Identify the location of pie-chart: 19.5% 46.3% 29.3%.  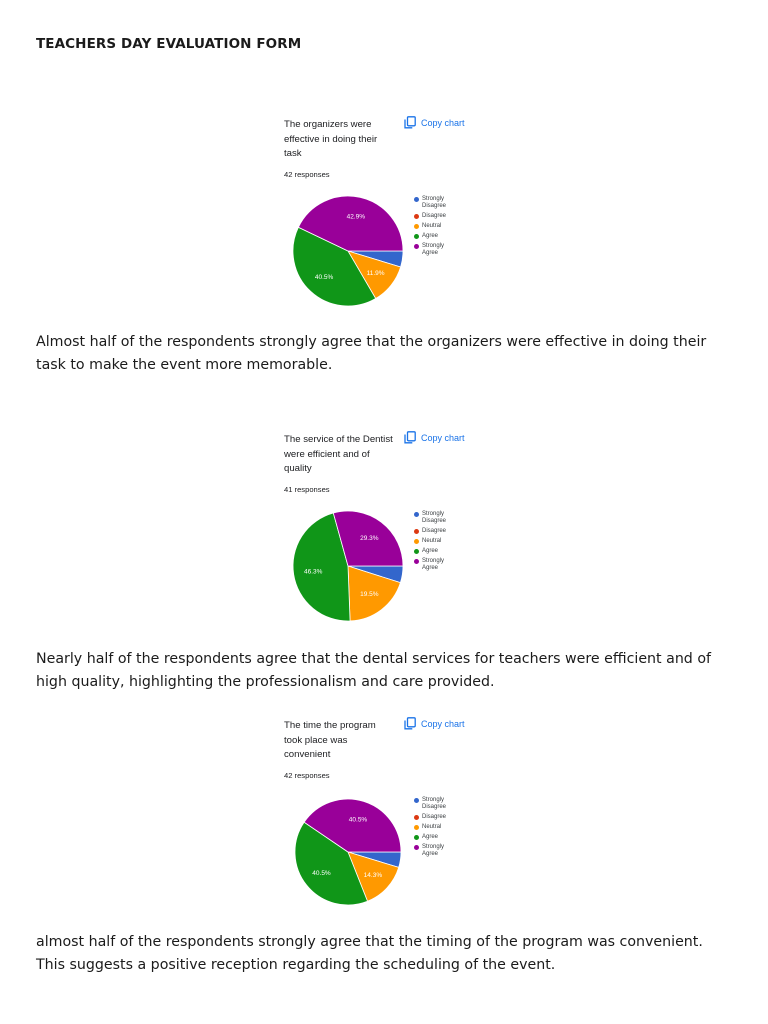
(348, 566).